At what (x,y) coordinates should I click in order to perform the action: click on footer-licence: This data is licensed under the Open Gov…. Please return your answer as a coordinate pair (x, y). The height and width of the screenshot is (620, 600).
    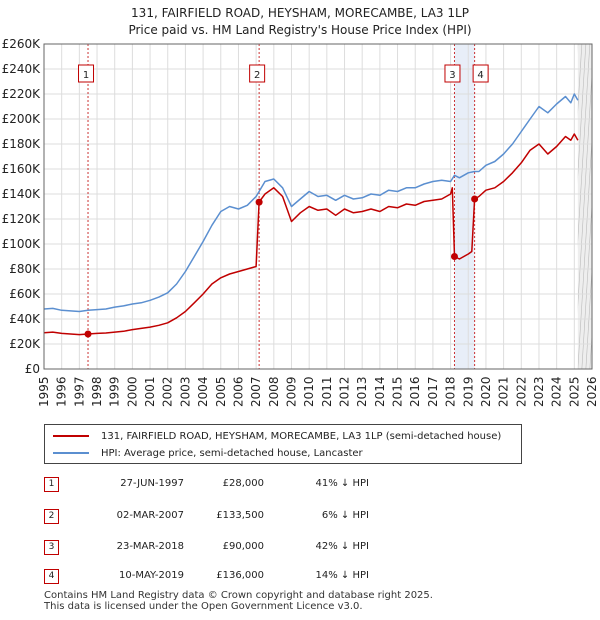
    Looking at the image, I should click on (203, 606).